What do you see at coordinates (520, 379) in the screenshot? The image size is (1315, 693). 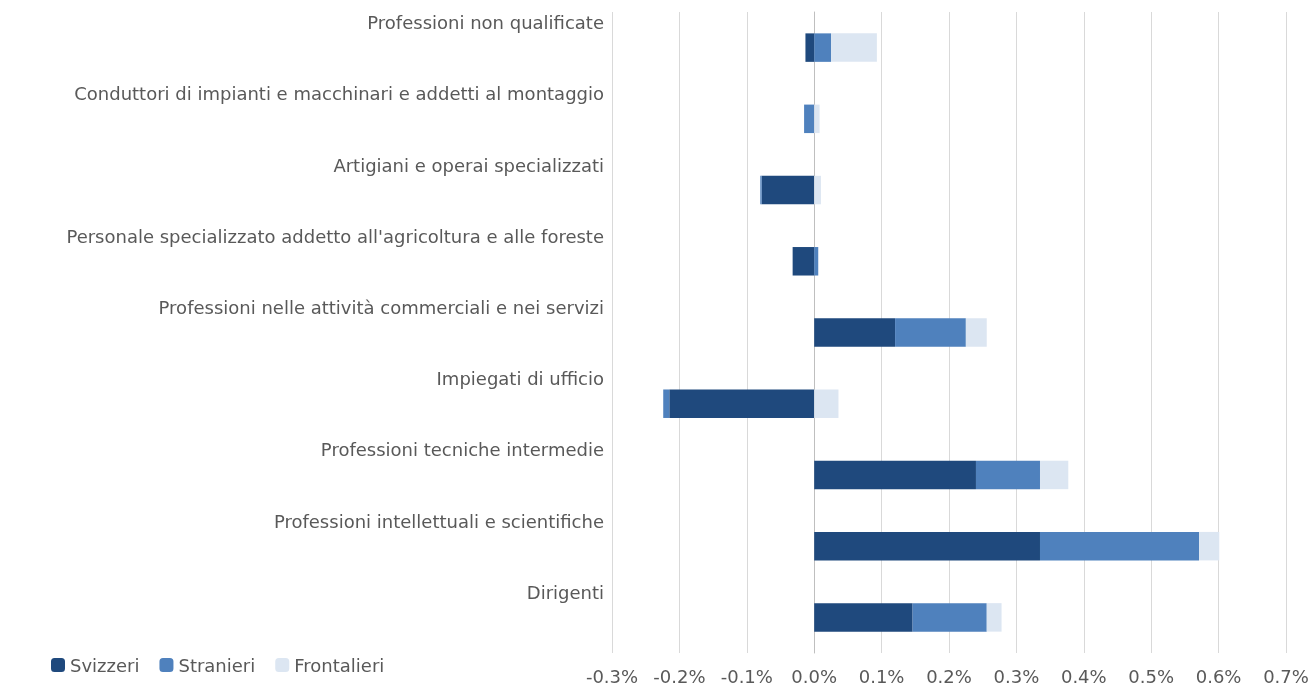 I see `y-tick-label: Impiegati di ufficio` at bounding box center [520, 379].